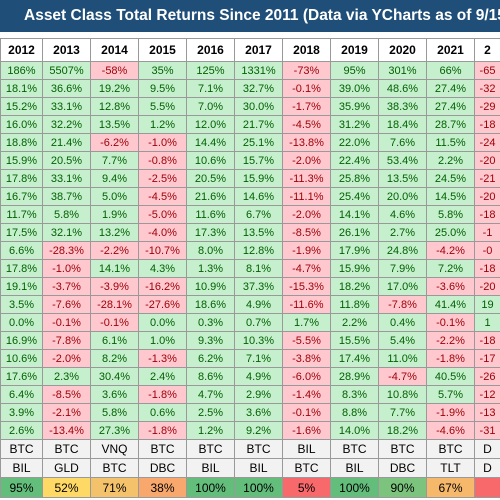 The image size is (500, 500). What do you see at coordinates (402, 124) in the screenshot?
I see `return-cell: 18.4%` at bounding box center [402, 124].